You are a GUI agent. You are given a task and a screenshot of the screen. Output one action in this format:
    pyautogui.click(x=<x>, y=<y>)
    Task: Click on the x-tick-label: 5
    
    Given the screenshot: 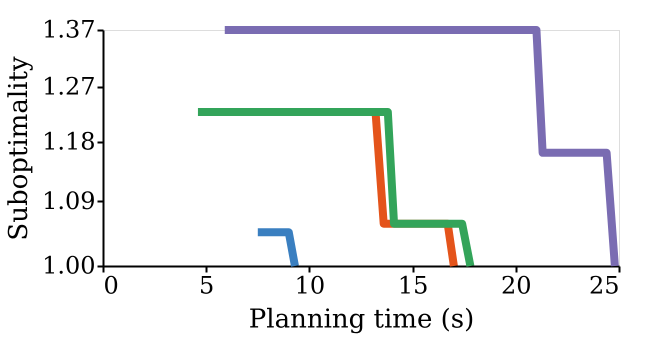 What is the action you would take?
    pyautogui.click(x=206, y=286)
    